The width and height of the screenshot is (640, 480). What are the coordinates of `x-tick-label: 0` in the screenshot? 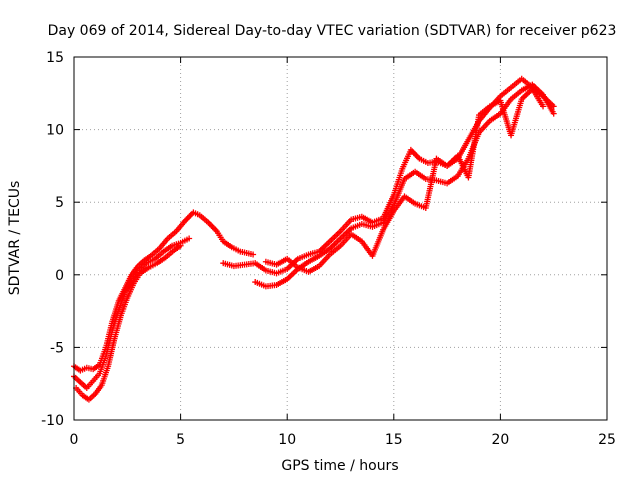 It's located at (74, 440).